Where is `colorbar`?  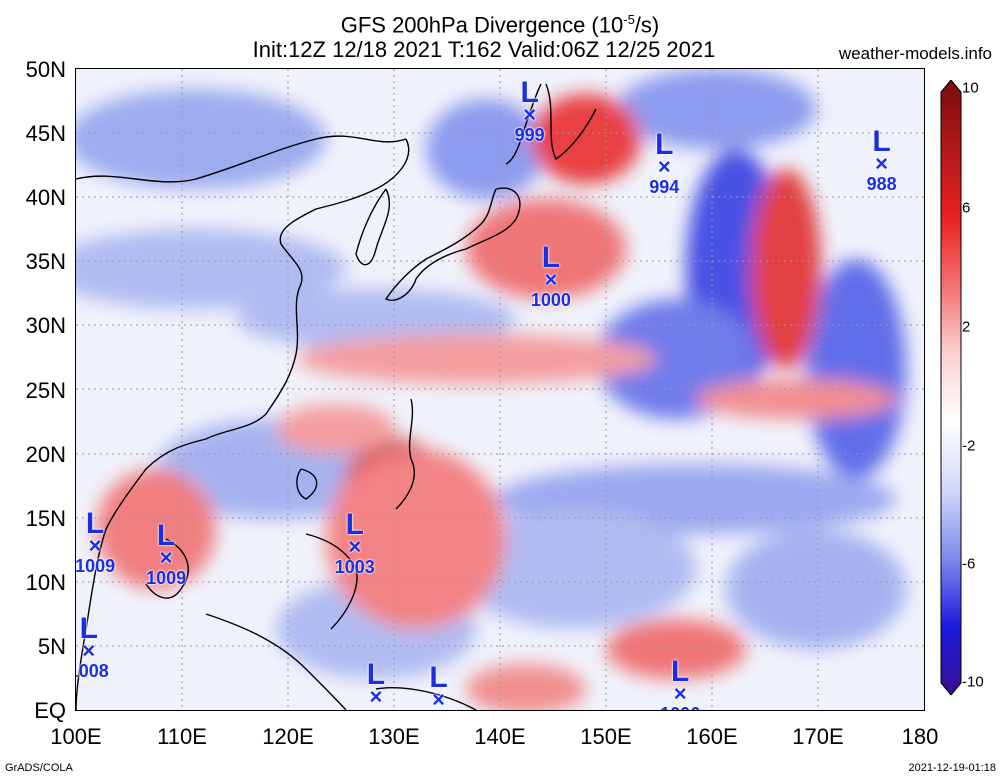 colorbar is located at coordinates (951, 387).